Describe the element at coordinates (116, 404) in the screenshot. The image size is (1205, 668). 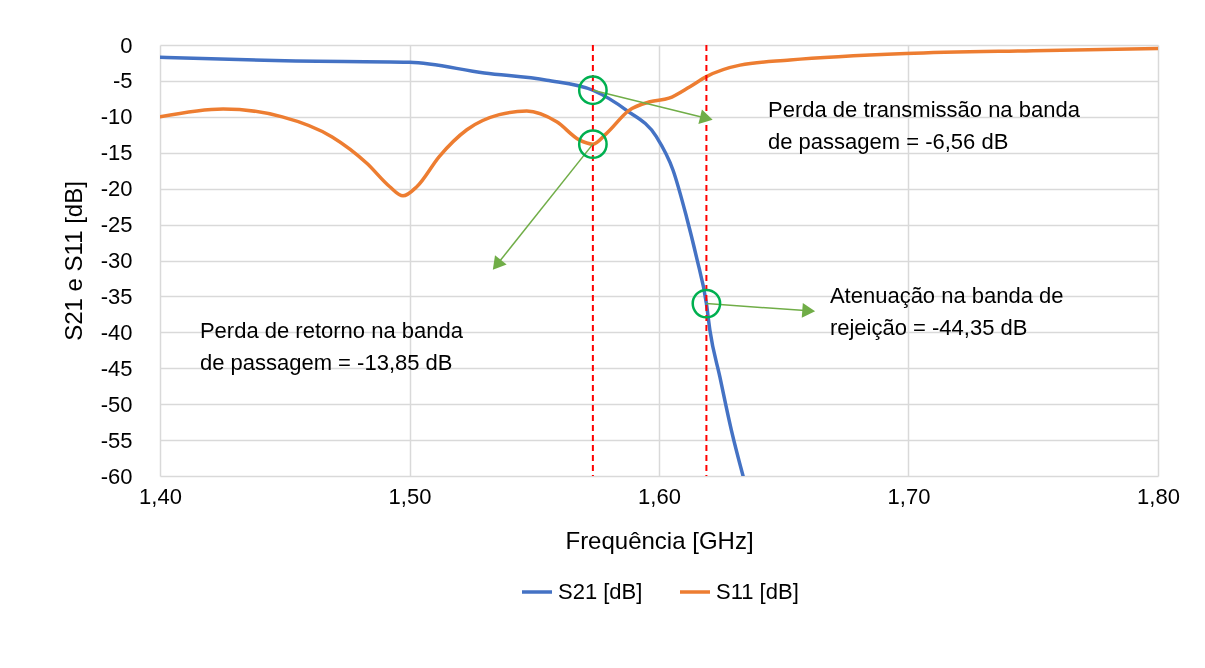
I see `y-tick-label: -50` at that location.